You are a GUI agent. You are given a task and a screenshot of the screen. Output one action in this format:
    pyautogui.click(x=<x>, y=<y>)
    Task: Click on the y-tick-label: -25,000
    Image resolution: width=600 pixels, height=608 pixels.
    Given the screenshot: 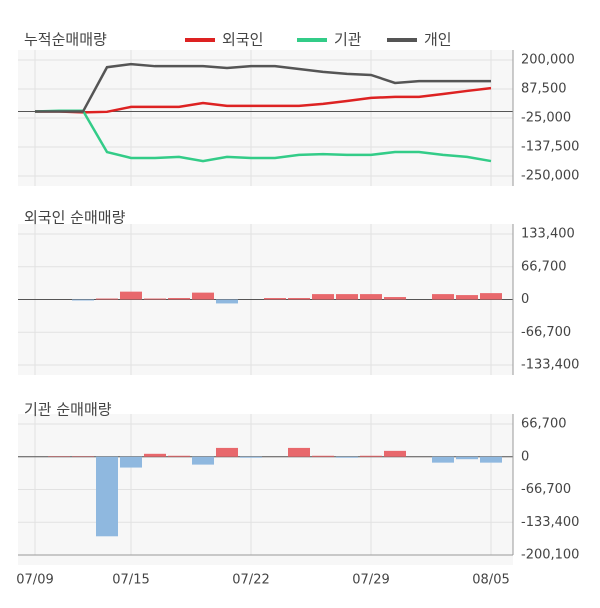 What is the action you would take?
    pyautogui.click(x=546, y=118)
    